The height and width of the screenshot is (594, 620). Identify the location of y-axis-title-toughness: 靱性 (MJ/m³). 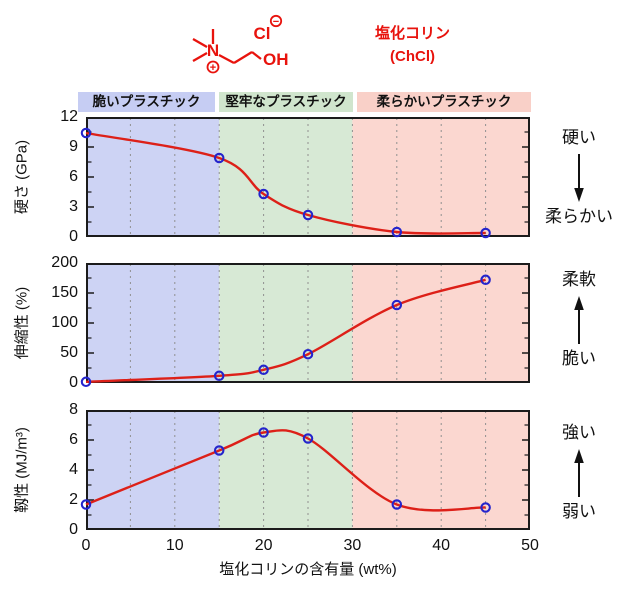
(22, 470).